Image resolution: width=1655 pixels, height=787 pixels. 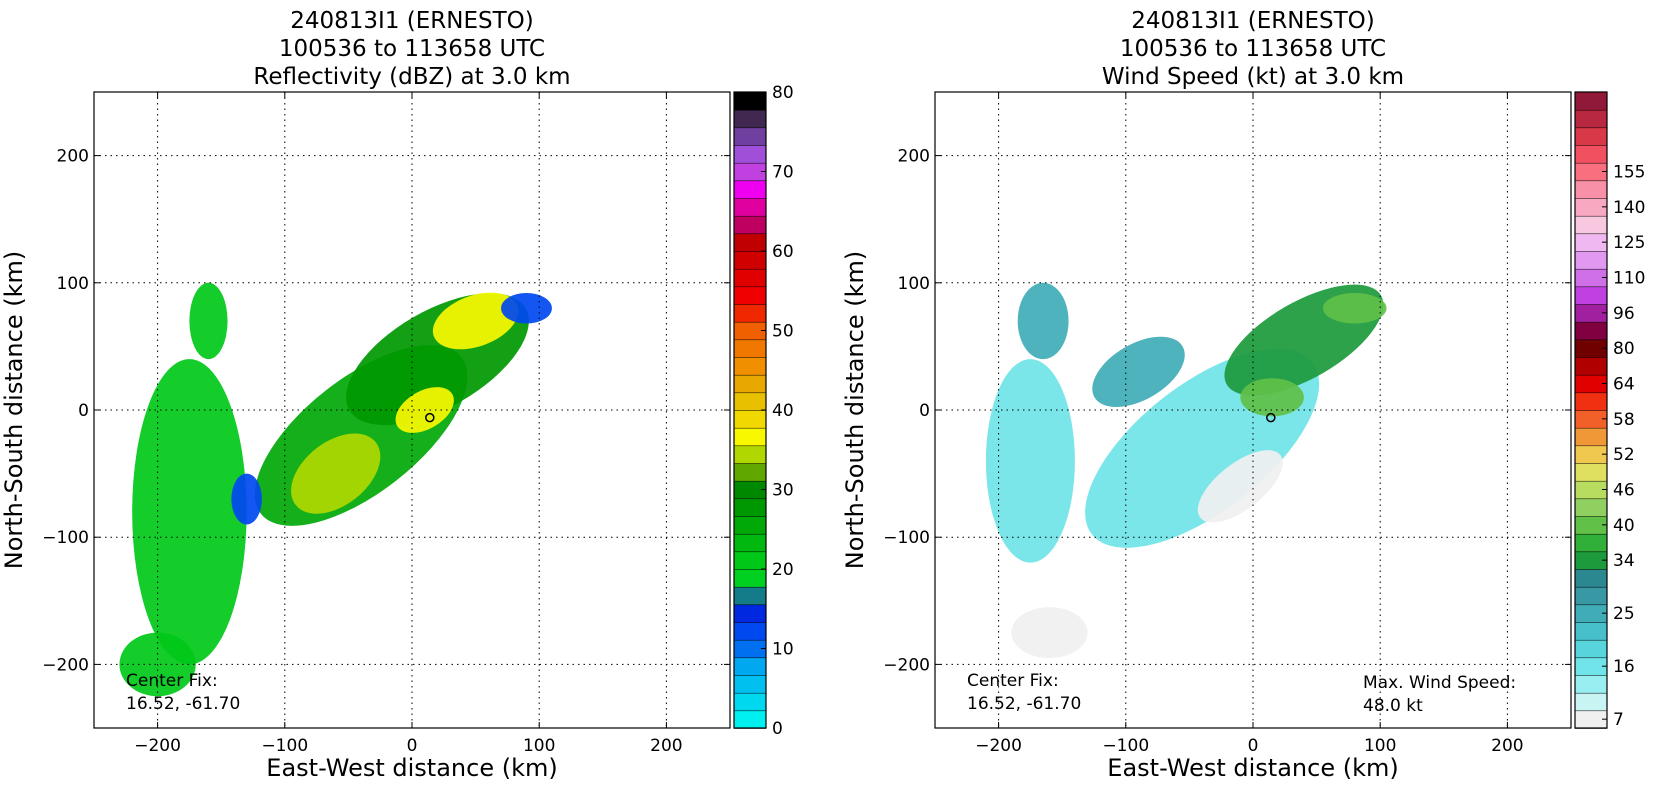 What do you see at coordinates (1629, 279) in the screenshot?
I see `colorbar-tick-label-12: 110` at bounding box center [1629, 279].